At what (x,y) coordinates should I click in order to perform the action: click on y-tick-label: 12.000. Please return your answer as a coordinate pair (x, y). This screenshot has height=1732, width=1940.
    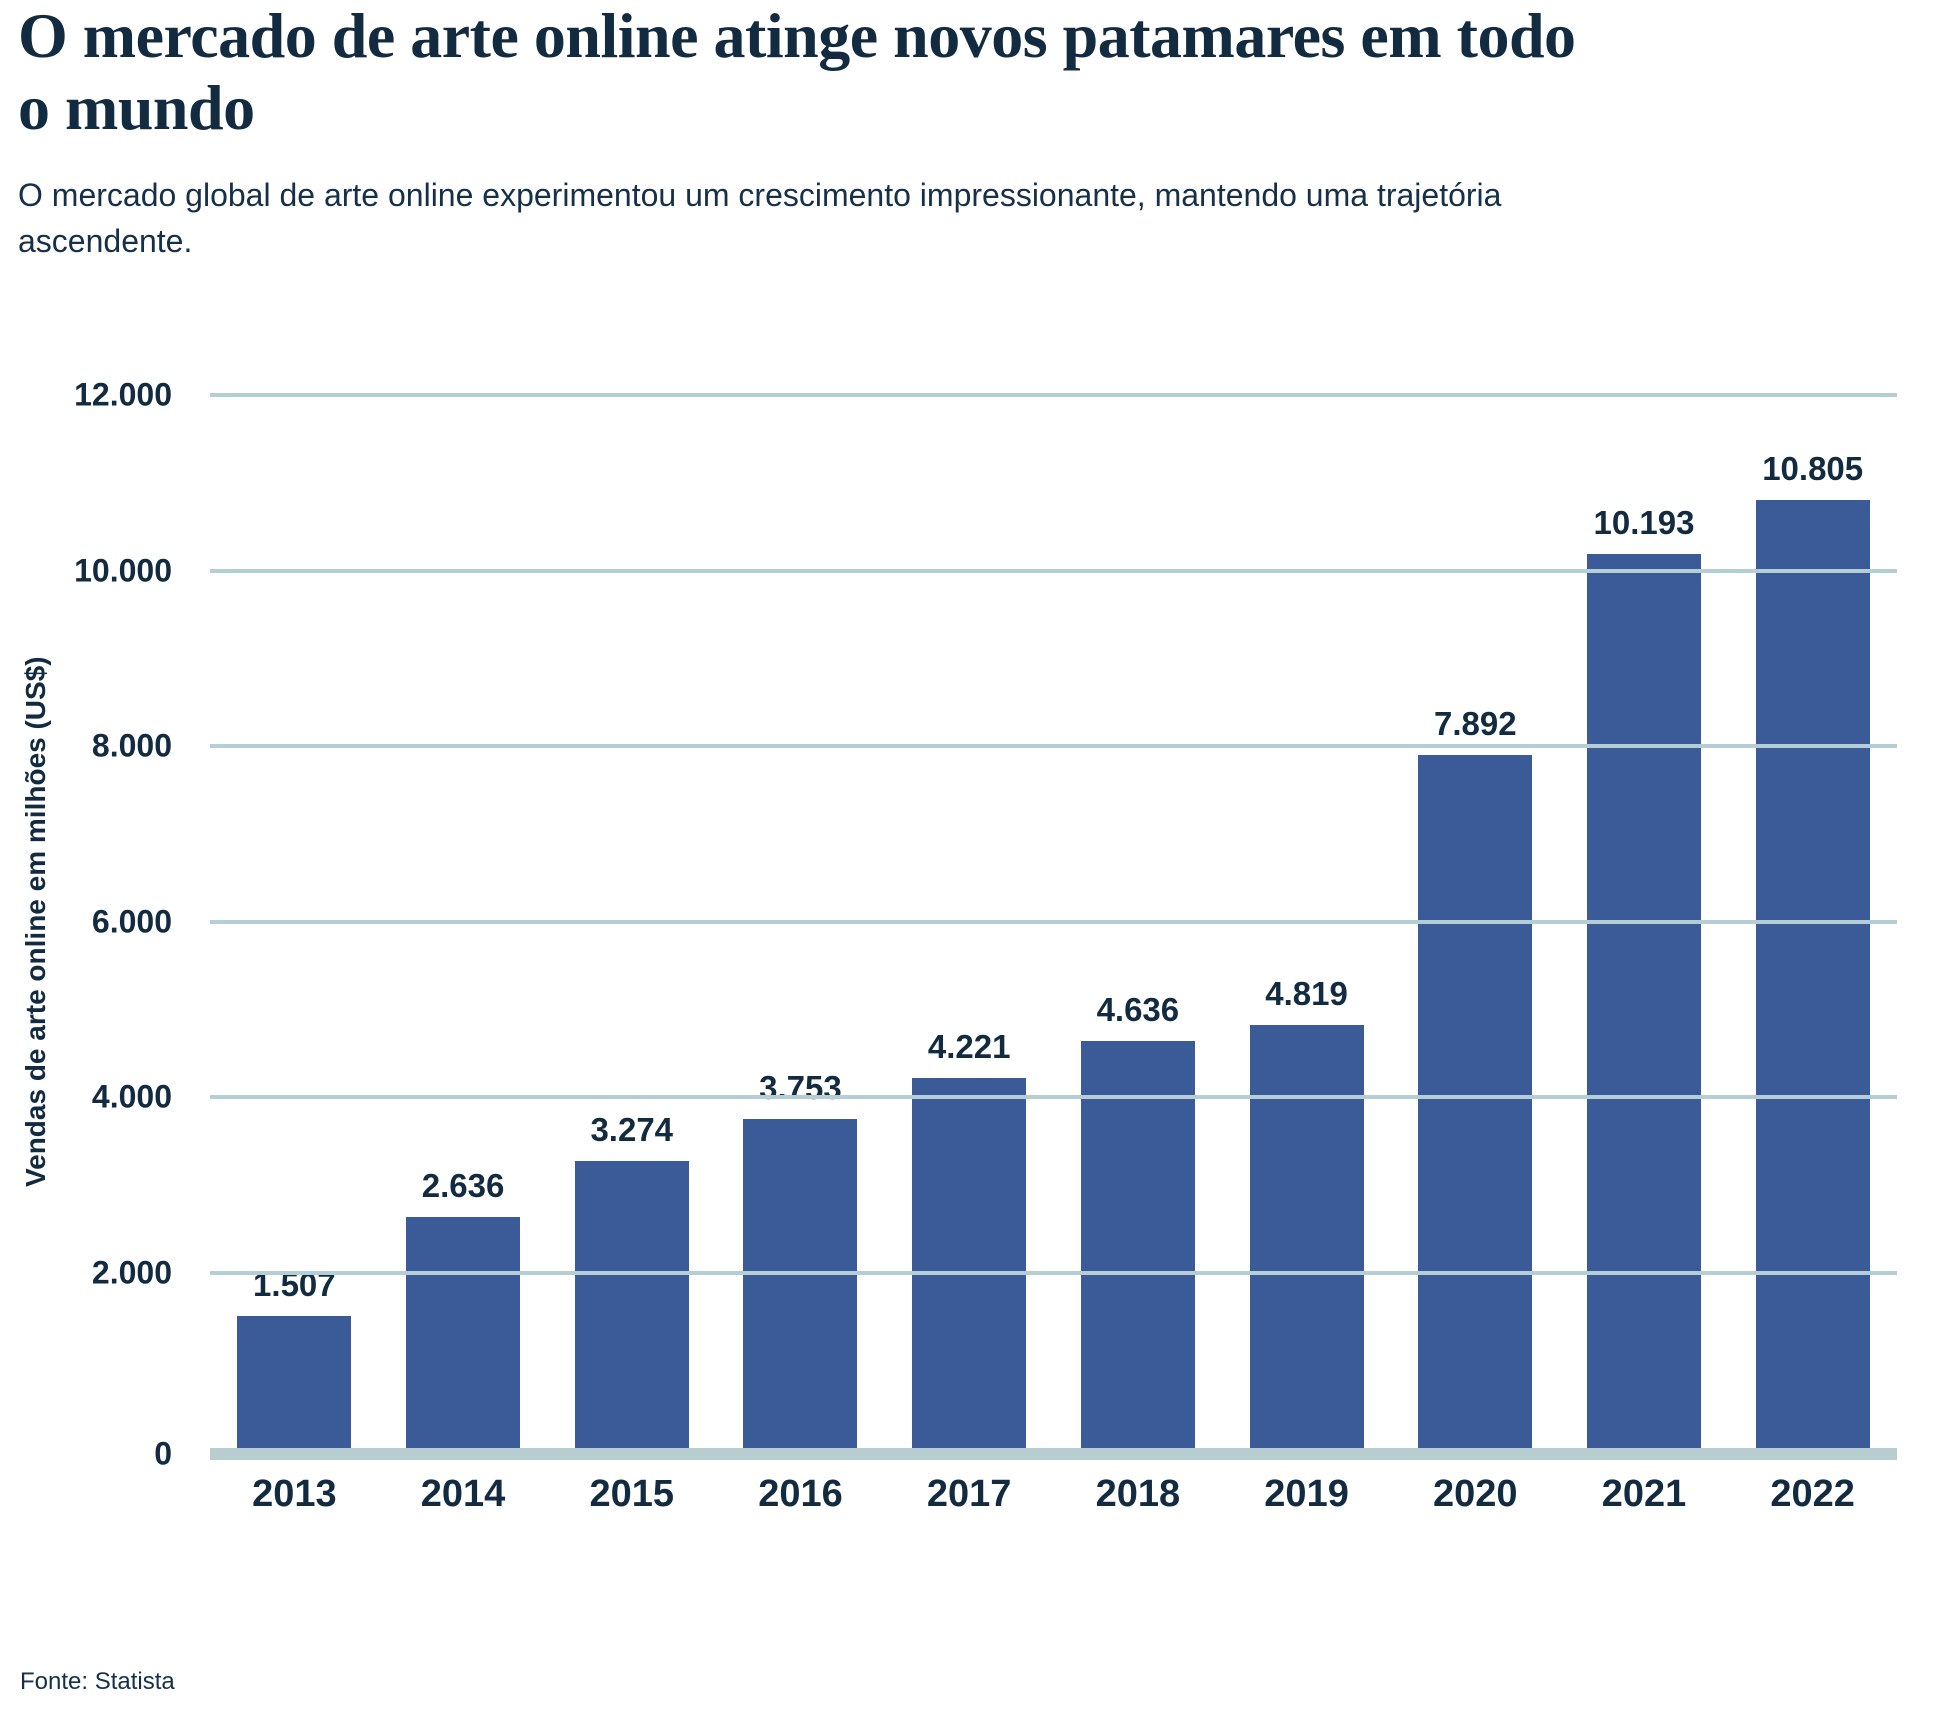
    Looking at the image, I should click on (123, 394).